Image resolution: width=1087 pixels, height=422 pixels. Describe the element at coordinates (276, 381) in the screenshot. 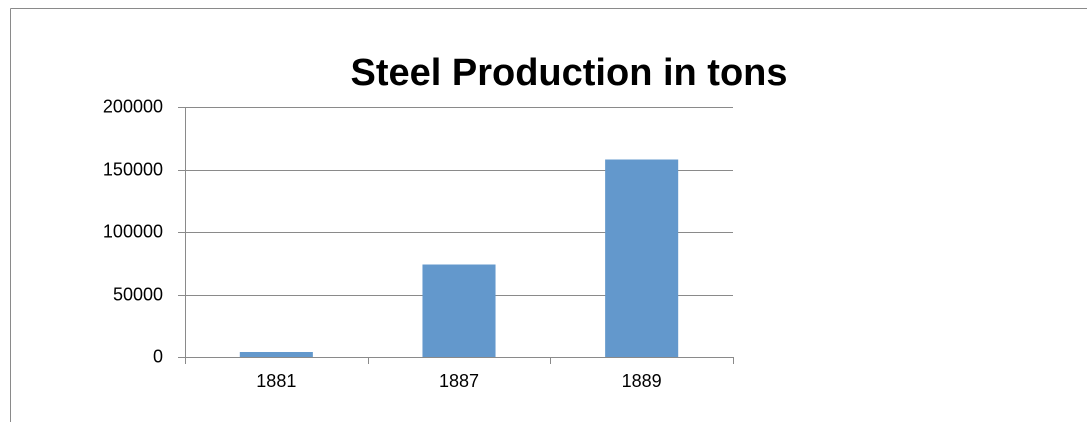

I see `x-tick-label: 1881` at that location.